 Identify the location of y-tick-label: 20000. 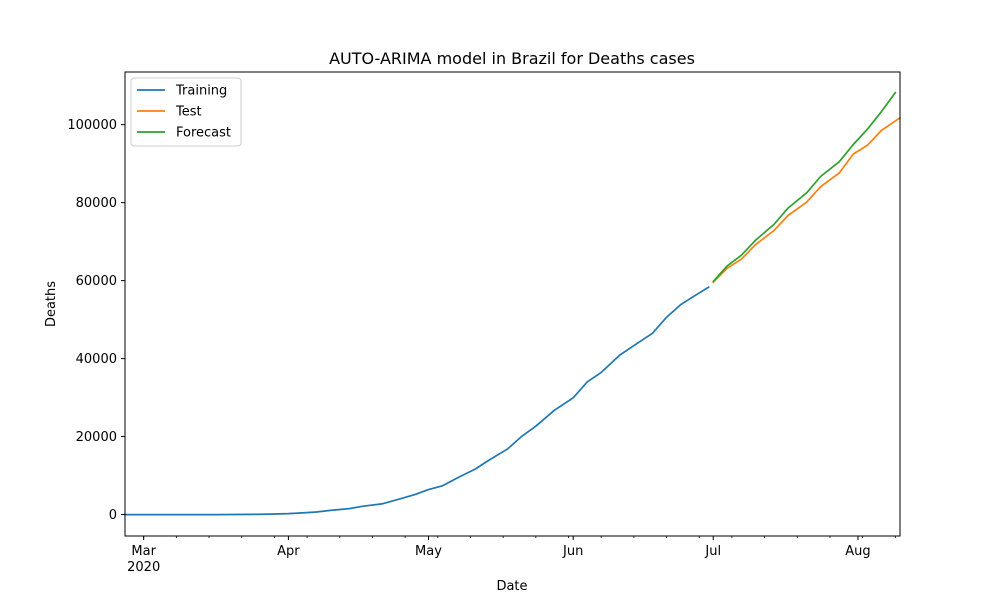
(96, 437).